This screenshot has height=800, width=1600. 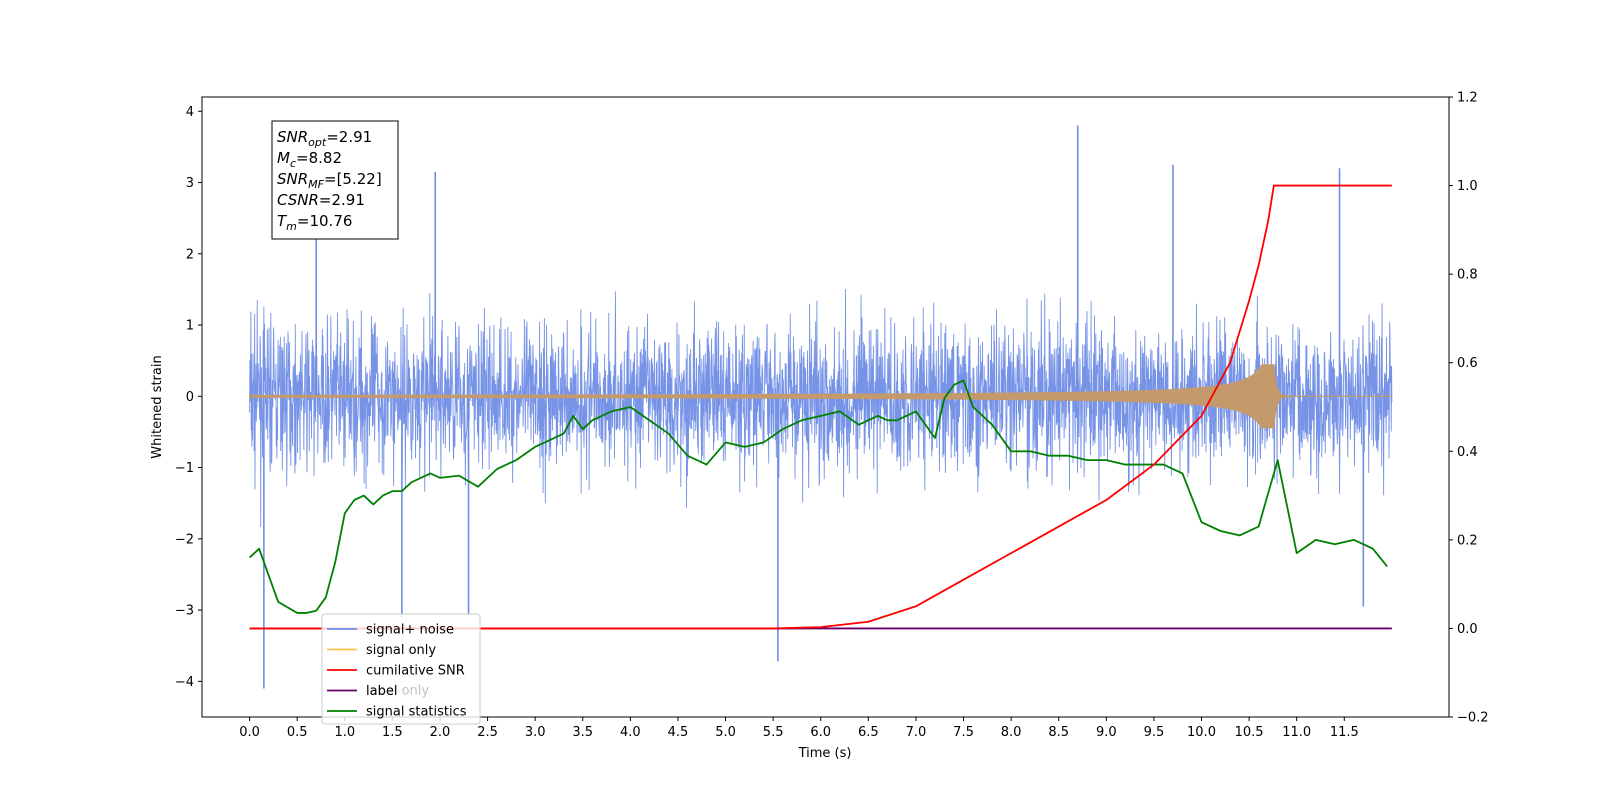 I want to click on signal-only-series, so click(x=820, y=396).